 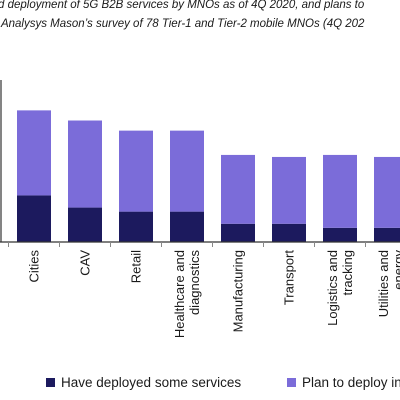 I want to click on legend-label-plan: Plan to deploy in, so click(x=351, y=382).